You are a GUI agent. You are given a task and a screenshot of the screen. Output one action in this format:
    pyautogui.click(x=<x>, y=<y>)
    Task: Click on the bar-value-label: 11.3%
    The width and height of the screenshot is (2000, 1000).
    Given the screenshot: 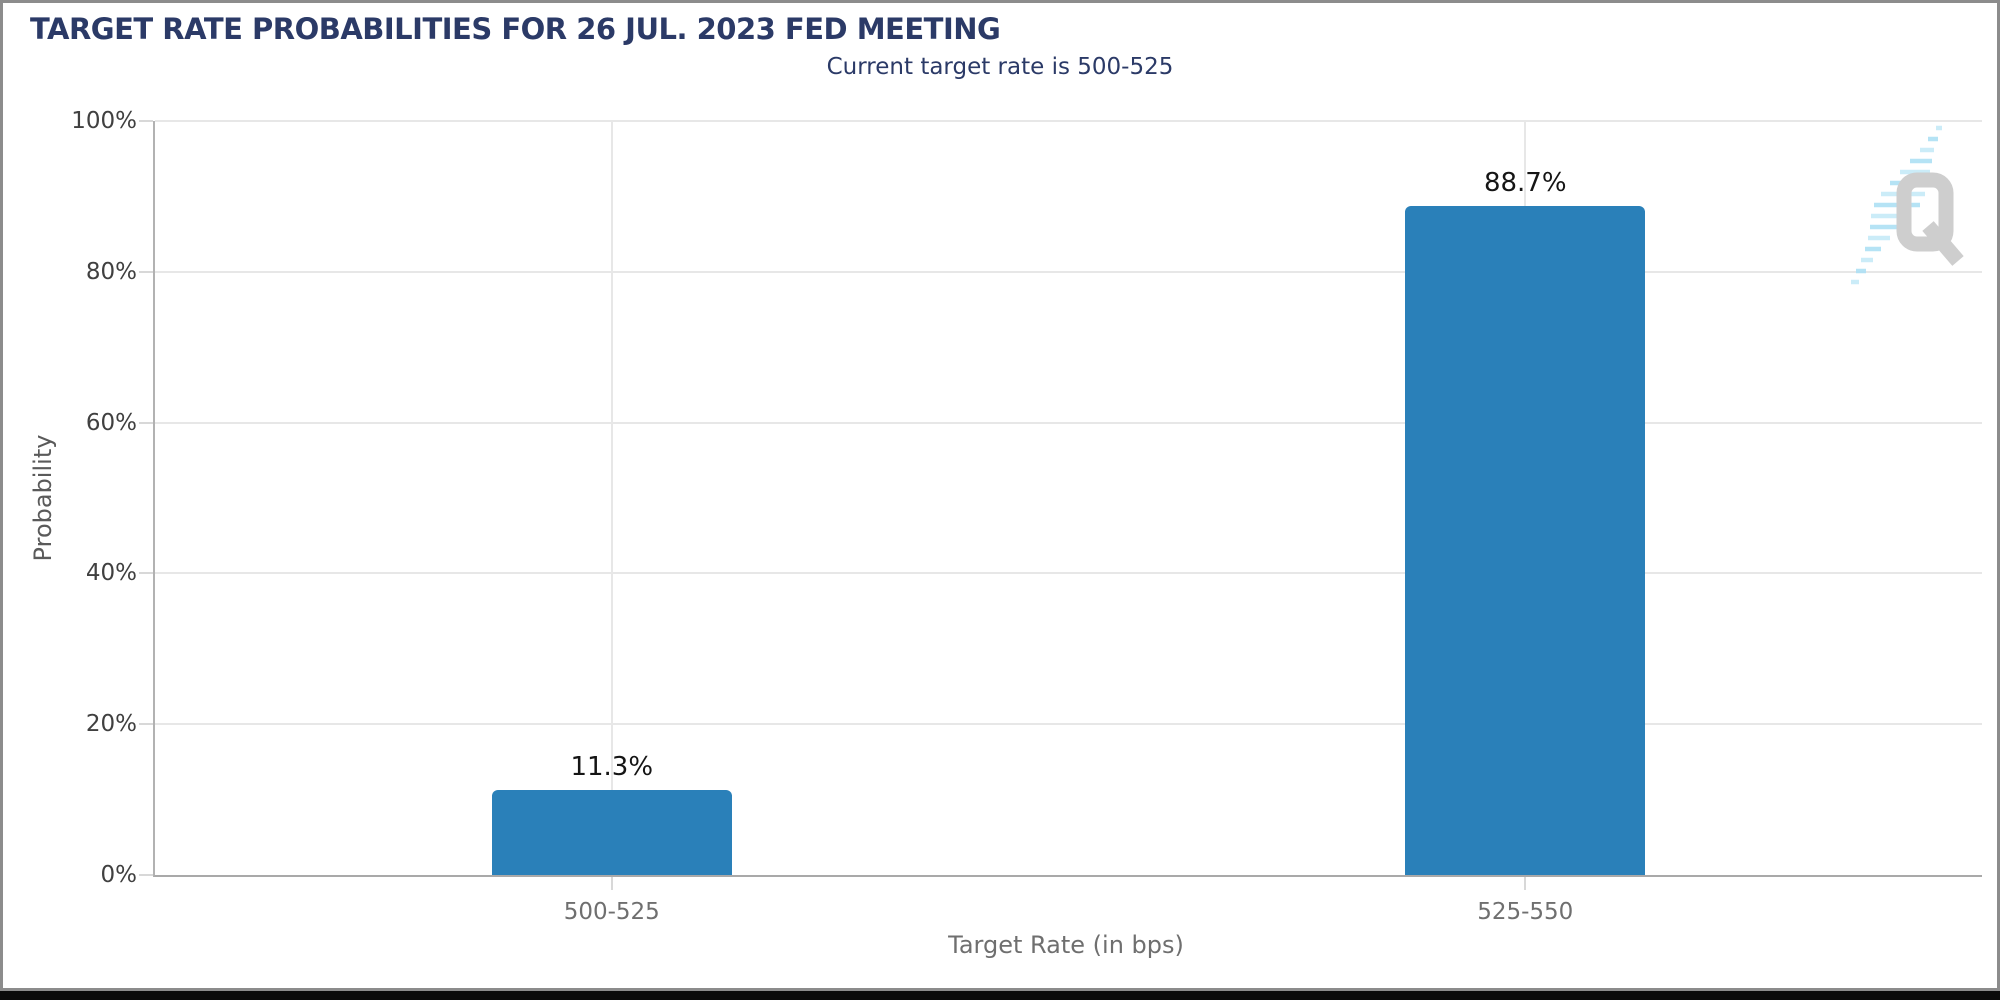 What is the action you would take?
    pyautogui.click(x=612, y=766)
    